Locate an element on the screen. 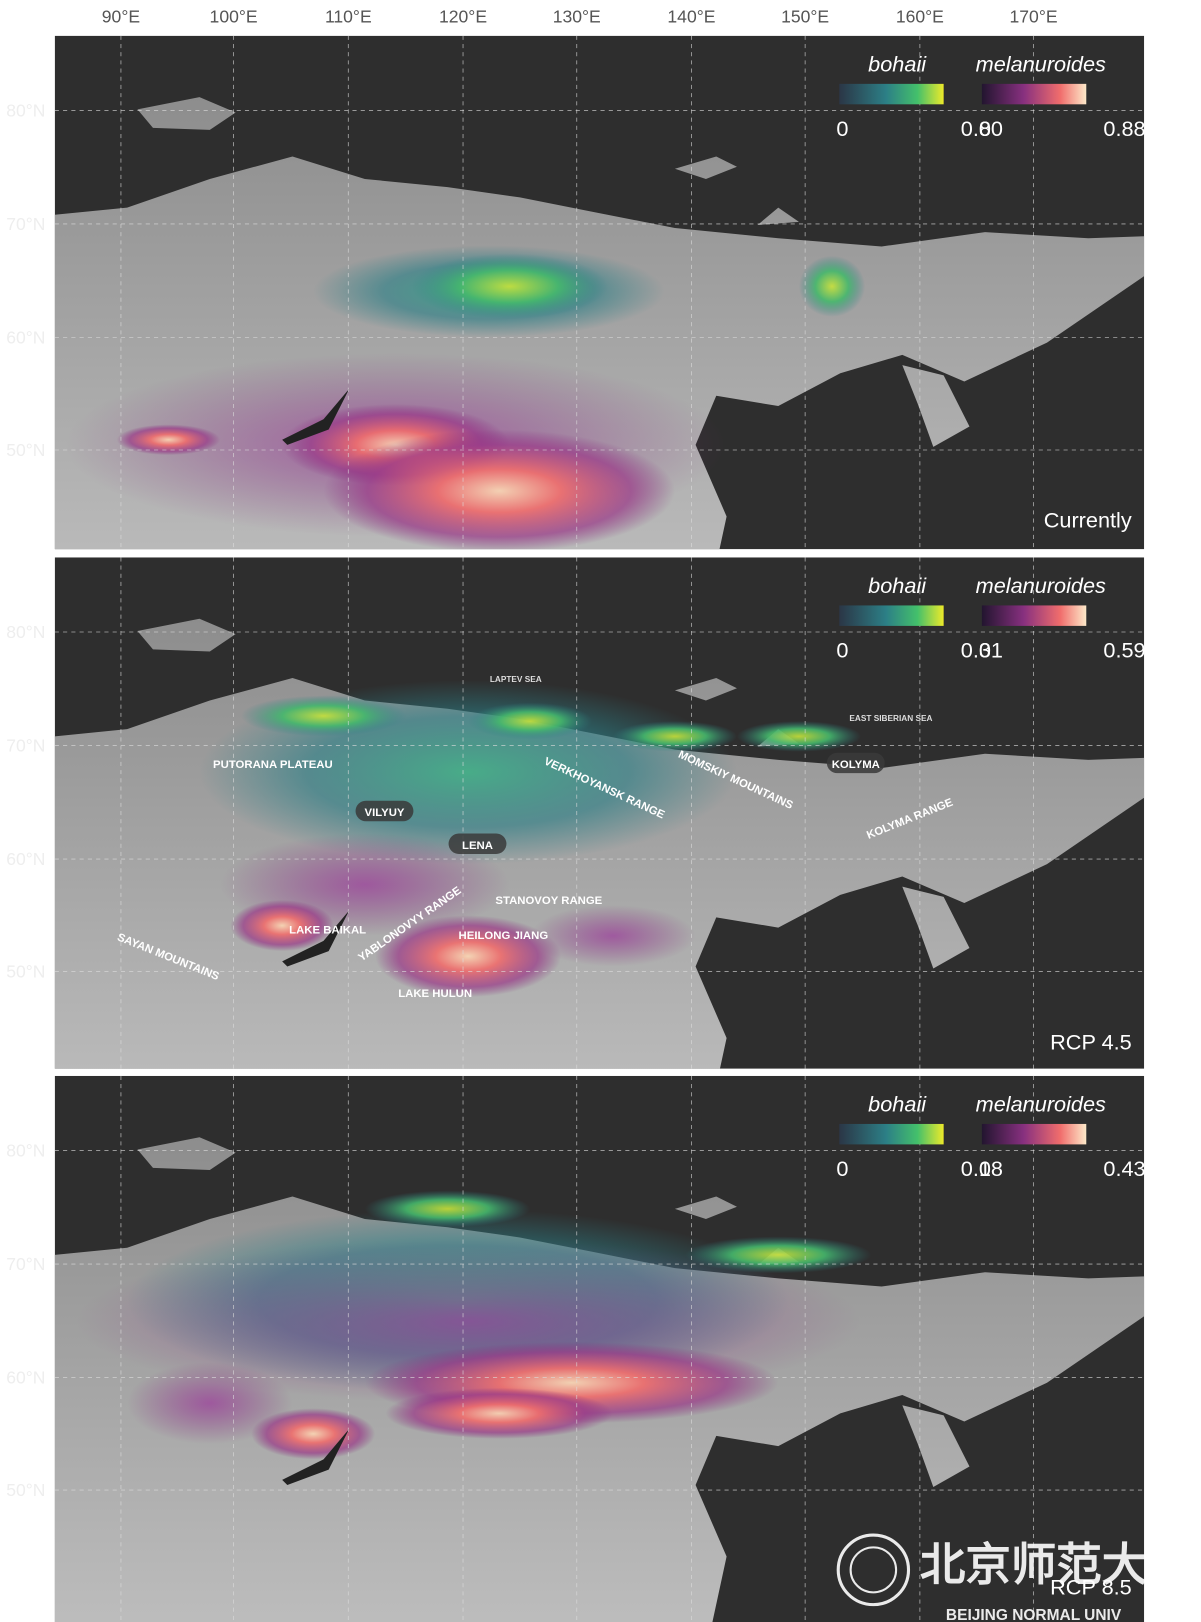 The width and height of the screenshot is (1201, 1622). longitude-label: 90°E is located at coordinates (121, 17).